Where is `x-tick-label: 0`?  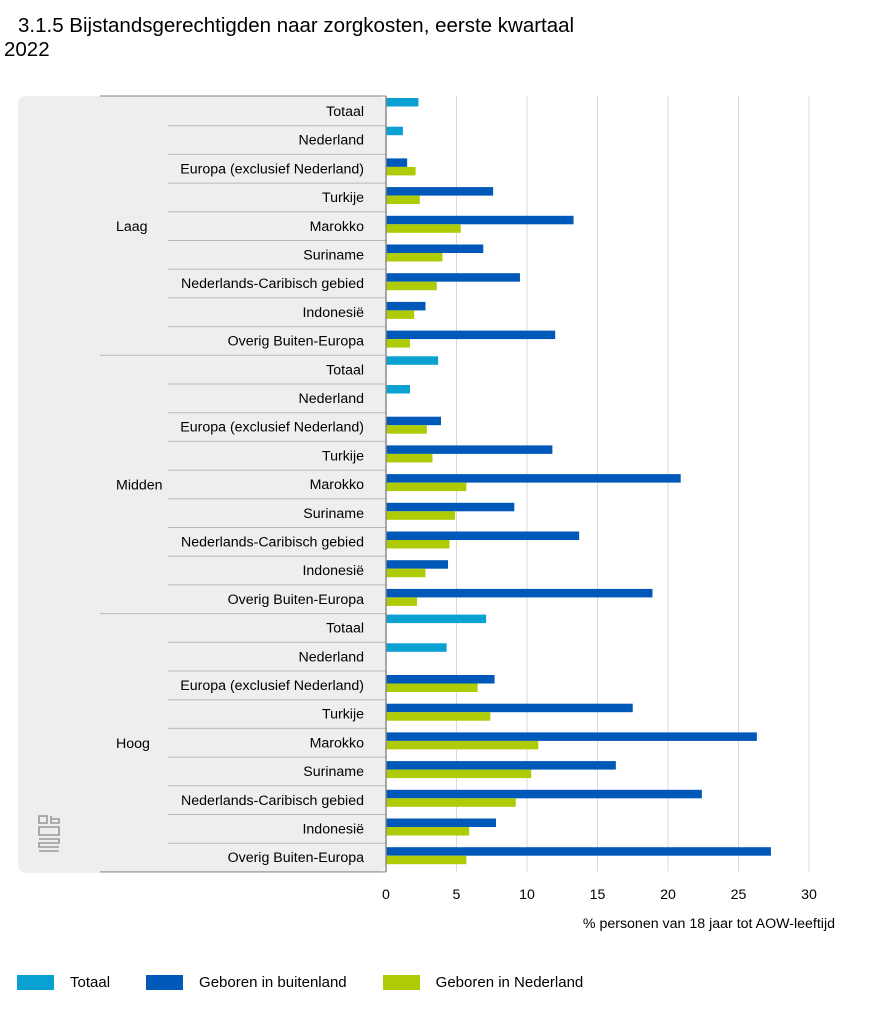
x-tick-label: 0 is located at coordinates (386, 895).